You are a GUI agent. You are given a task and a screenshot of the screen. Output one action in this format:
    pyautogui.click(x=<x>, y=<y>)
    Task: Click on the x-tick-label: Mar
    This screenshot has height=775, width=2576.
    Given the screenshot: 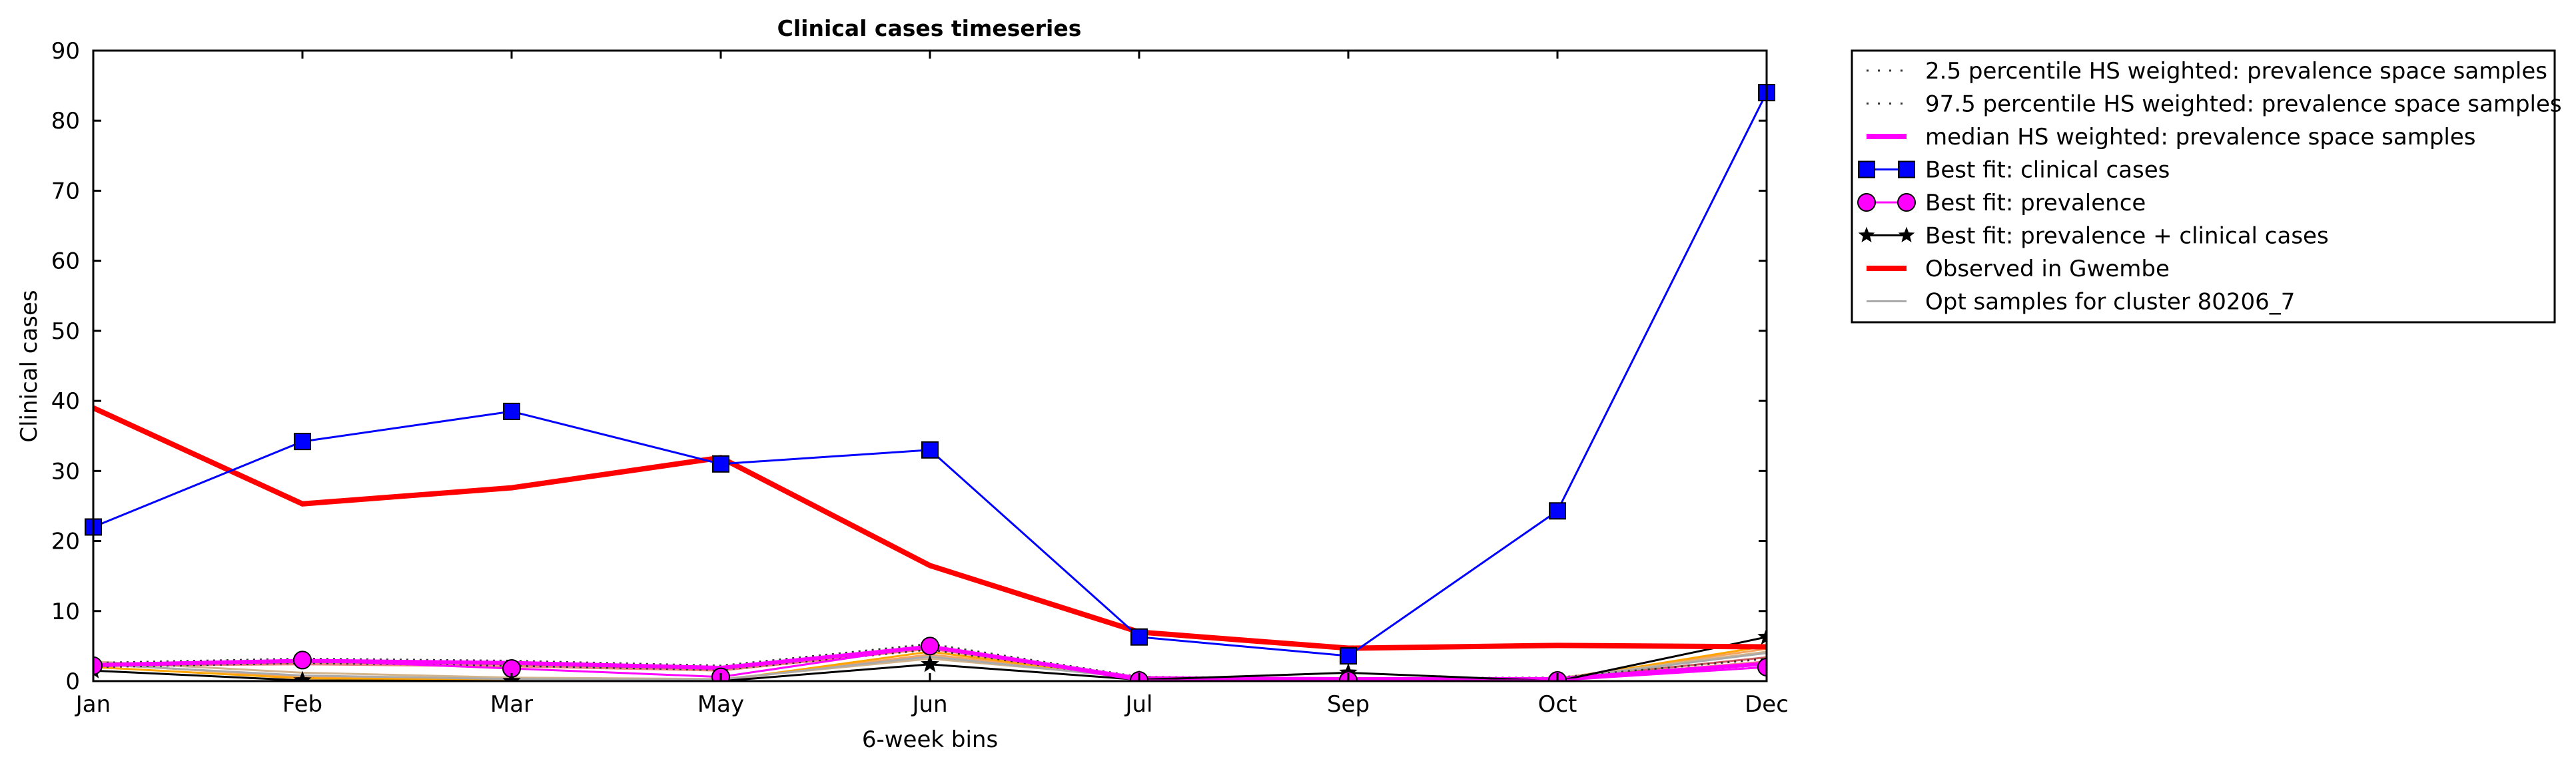 What is the action you would take?
    pyautogui.click(x=512, y=704)
    